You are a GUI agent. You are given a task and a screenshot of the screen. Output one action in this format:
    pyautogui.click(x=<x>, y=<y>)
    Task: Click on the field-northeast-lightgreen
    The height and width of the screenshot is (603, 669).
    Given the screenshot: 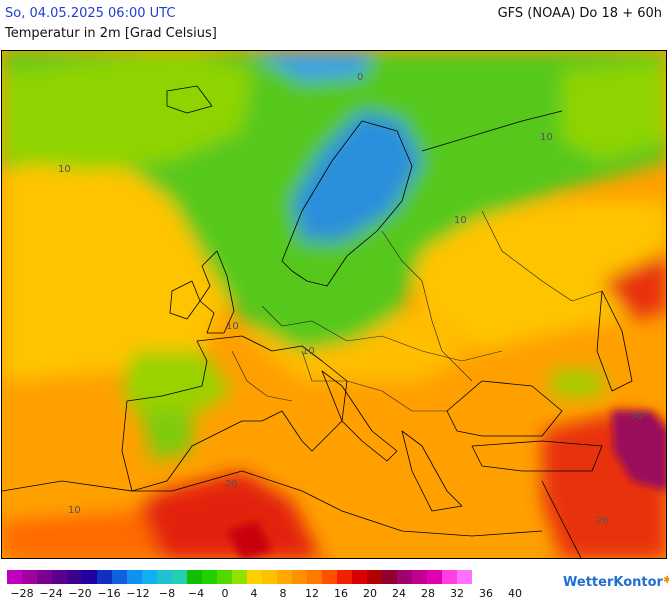 What is the action you would take?
    pyautogui.click(x=614, y=111)
    